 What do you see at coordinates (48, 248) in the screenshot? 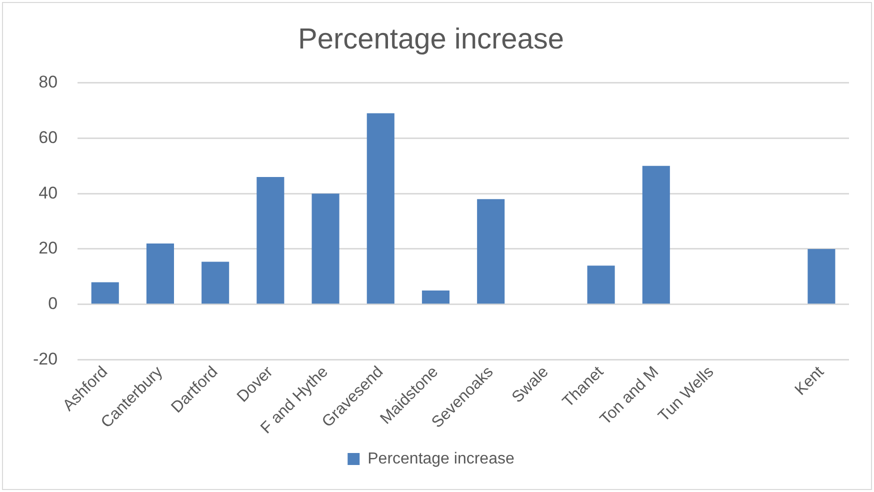
I see `y-tick-label: 20` at bounding box center [48, 248].